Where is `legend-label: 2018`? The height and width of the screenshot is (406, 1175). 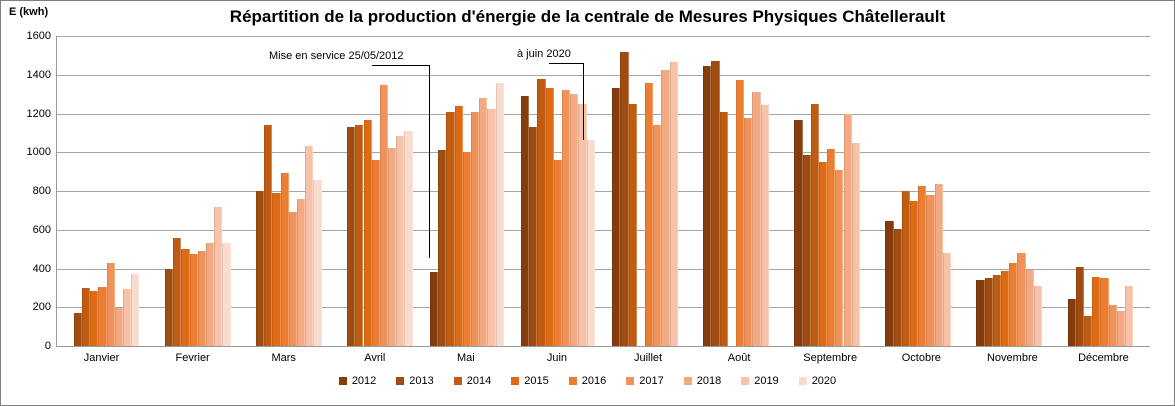 legend-label: 2018 is located at coordinates (709, 381).